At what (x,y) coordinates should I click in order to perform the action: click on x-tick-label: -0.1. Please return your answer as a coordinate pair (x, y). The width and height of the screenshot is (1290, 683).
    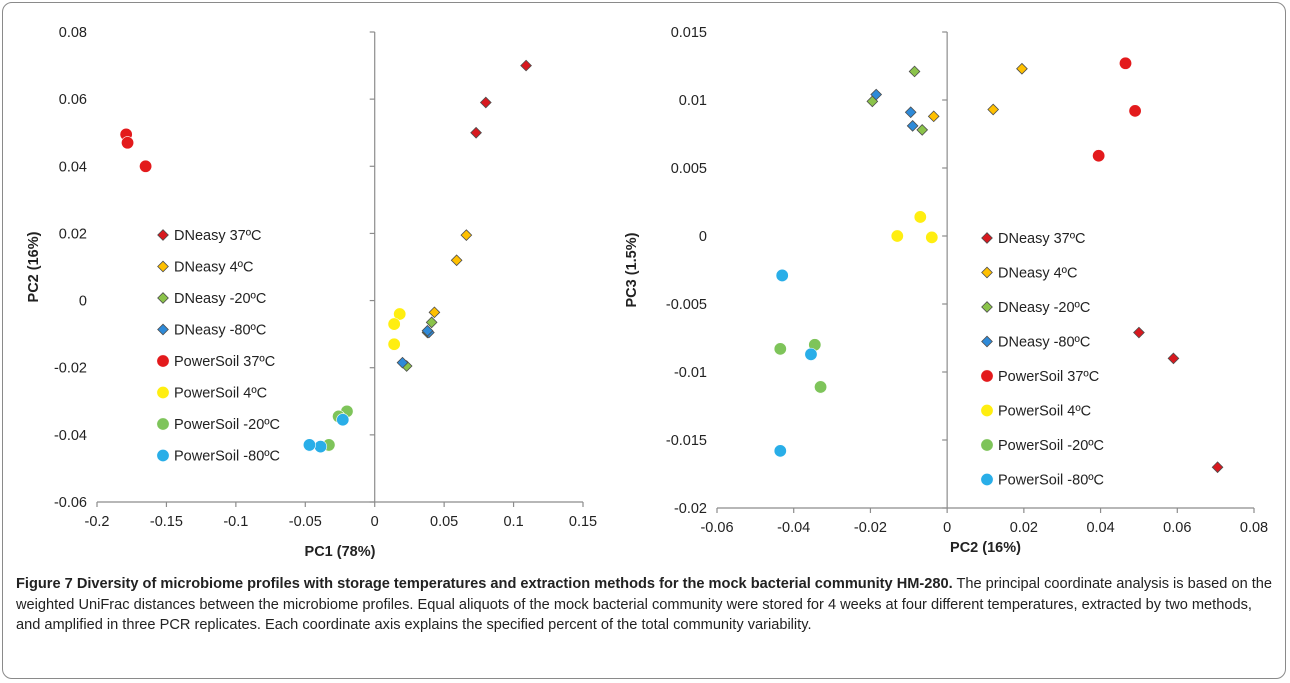
    Looking at the image, I should click on (235, 522).